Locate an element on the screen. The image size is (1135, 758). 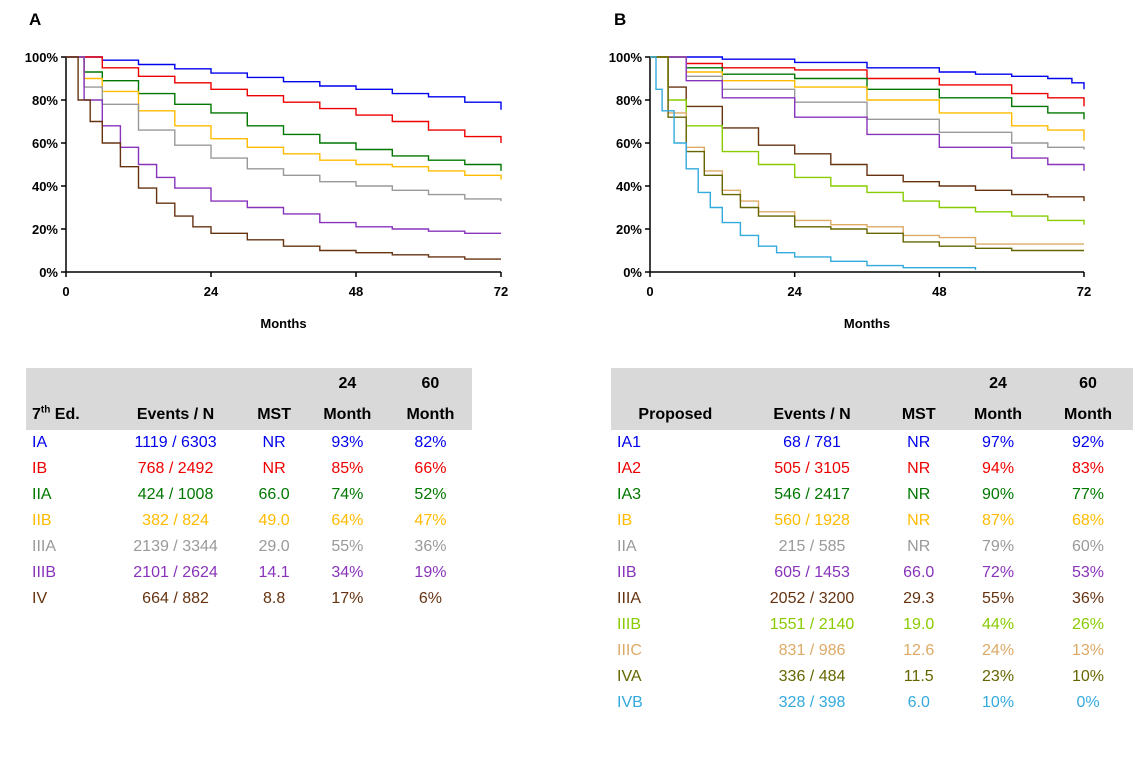
cell-events: 336 / 484 is located at coordinates (812, 676).